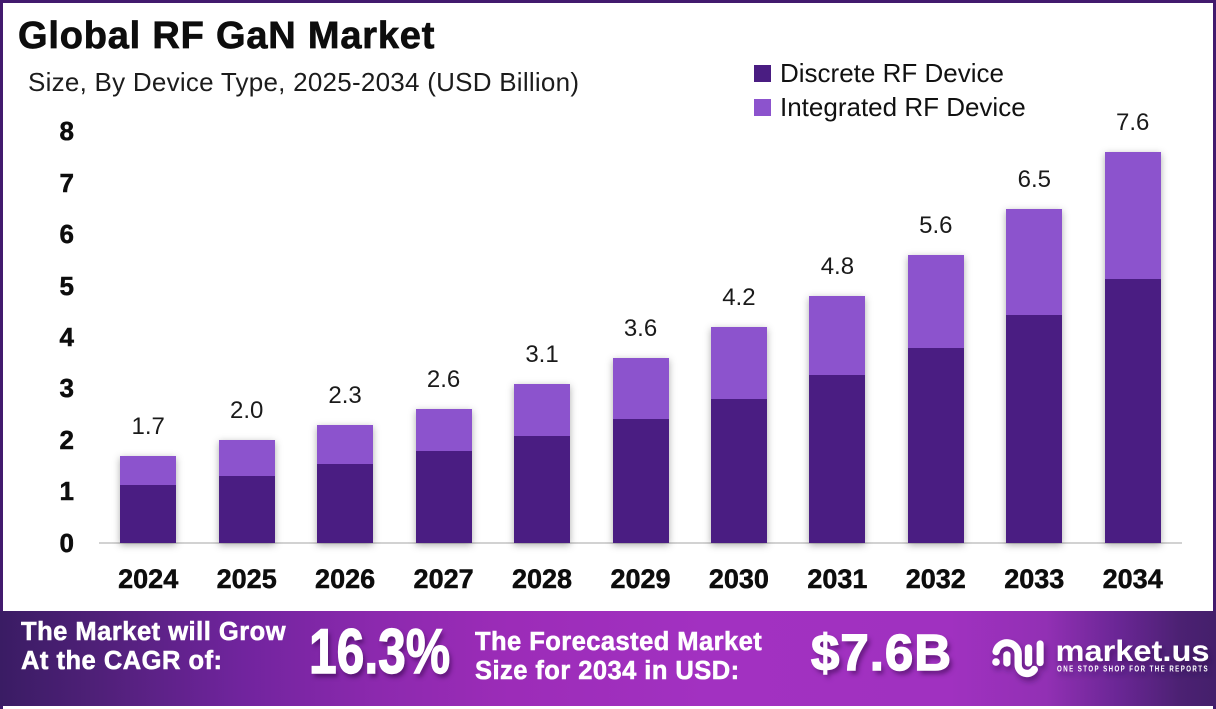 The height and width of the screenshot is (709, 1216). Describe the element at coordinates (1133, 669) in the screenshot. I see `svg-text: ONE STOP SHOP FOR THE REPORTS` at that location.